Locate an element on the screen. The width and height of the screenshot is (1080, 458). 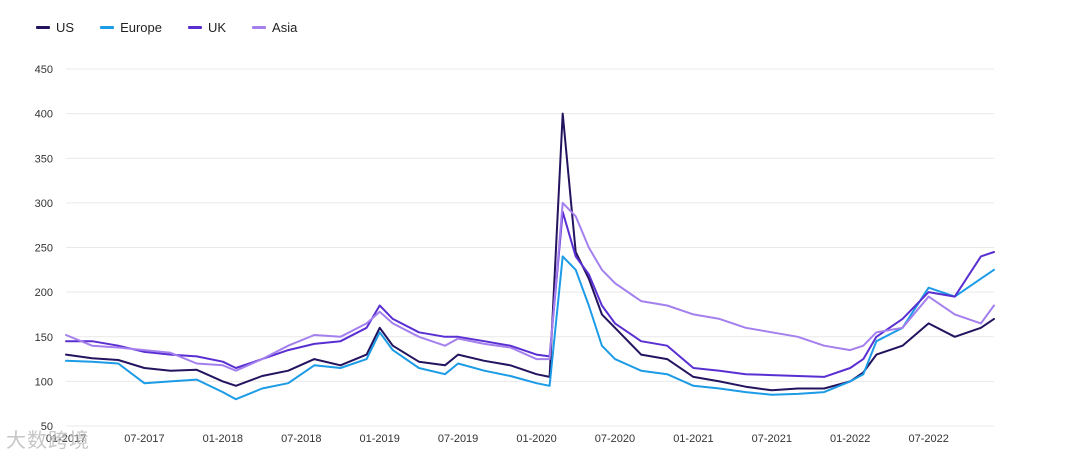
y-tick-label: 50 is located at coordinates (47, 427).